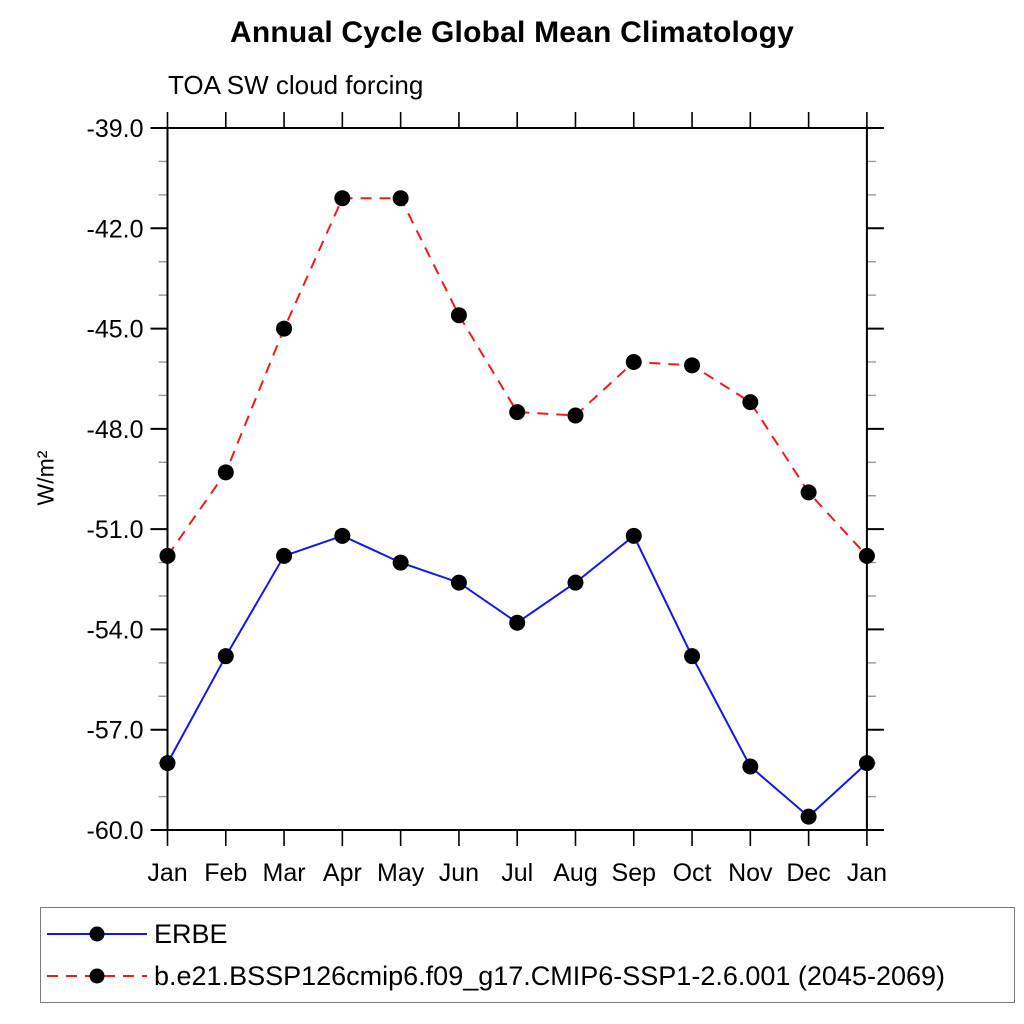  I want to click on legend-line-sample-erbe, so click(97, 934).